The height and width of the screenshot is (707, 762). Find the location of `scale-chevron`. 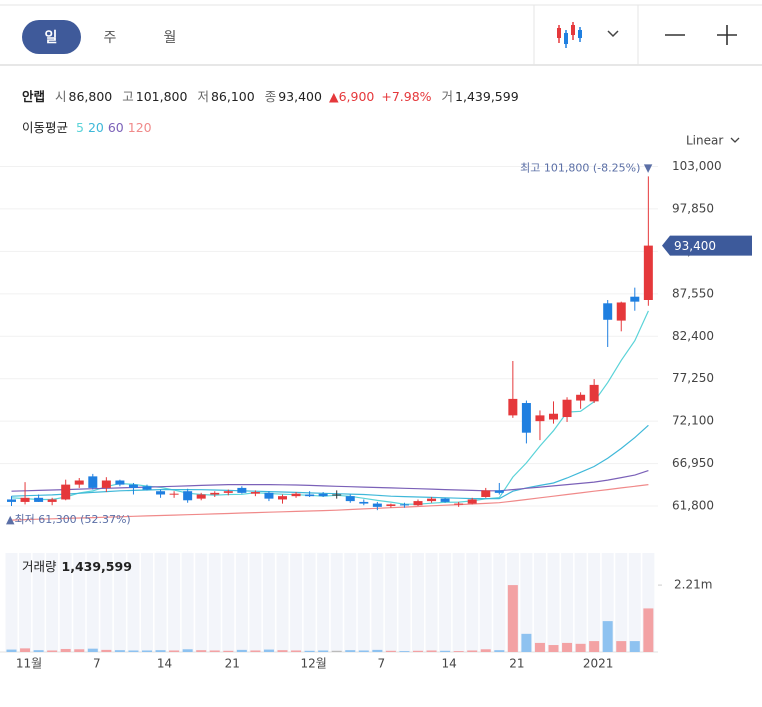

scale-chevron is located at coordinates (735, 140).